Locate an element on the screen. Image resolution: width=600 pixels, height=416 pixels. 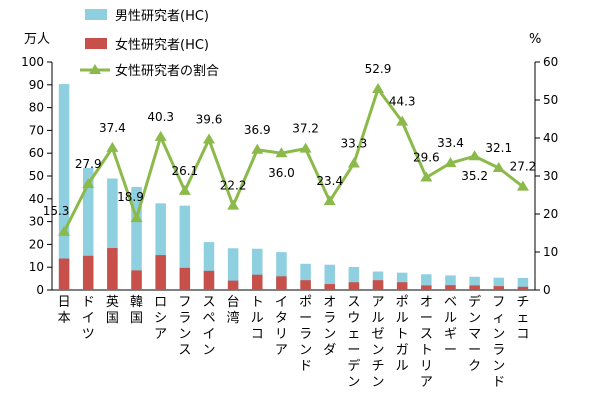
category-label: ロシア is located at coordinates (160, 318).